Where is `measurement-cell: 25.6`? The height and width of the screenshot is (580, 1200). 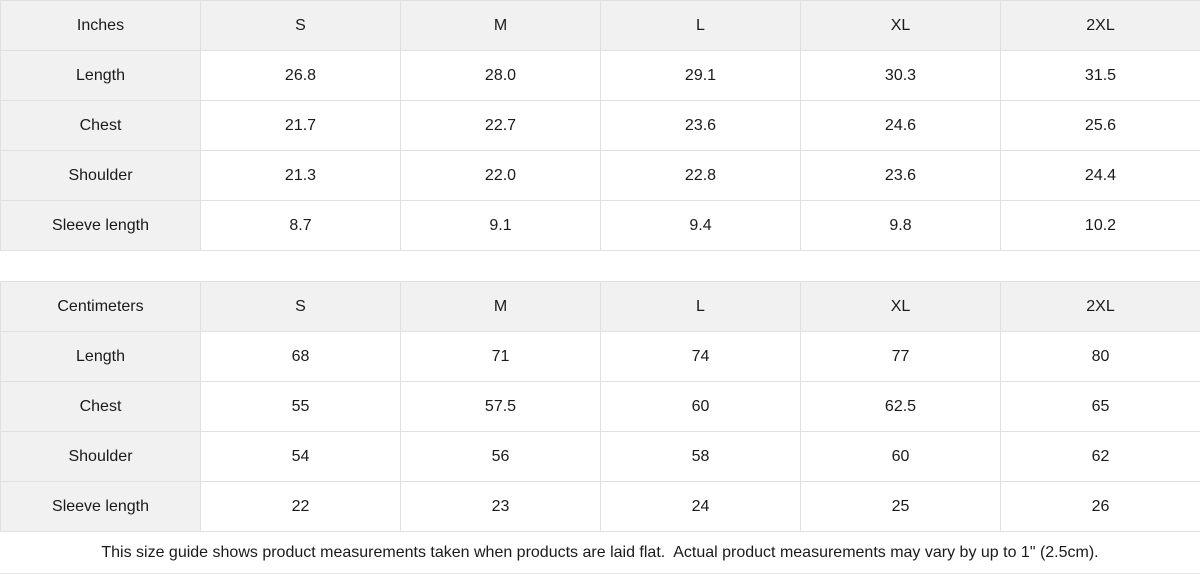
measurement-cell: 25.6 is located at coordinates (1100, 125).